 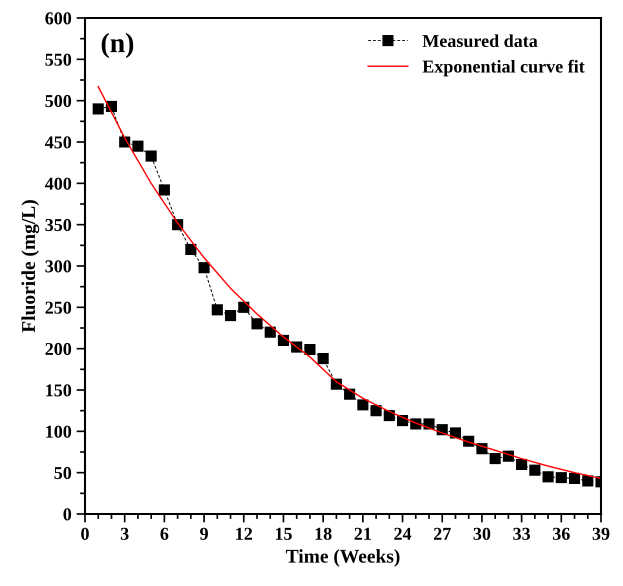 I want to click on y-tick-label: 0, so click(x=67, y=514).